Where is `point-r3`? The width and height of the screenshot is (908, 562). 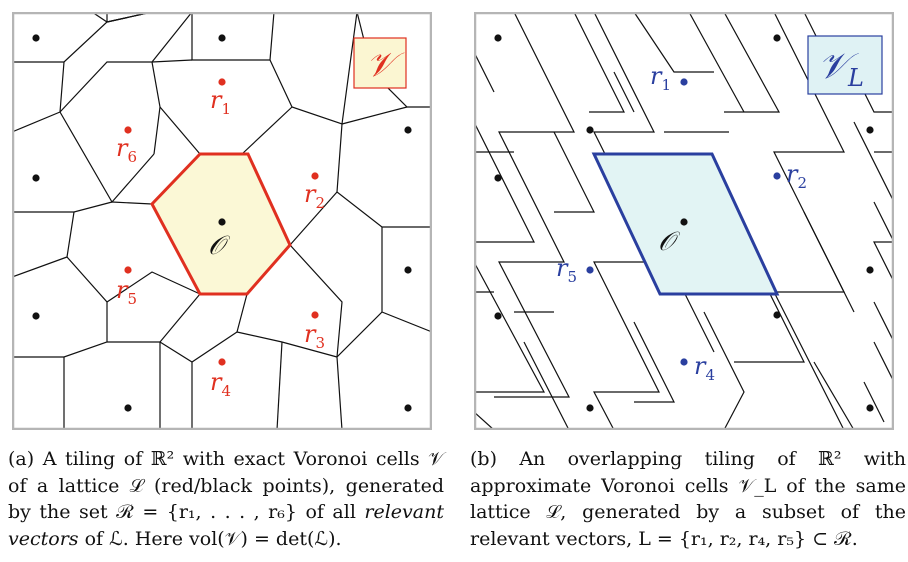 point-r3 is located at coordinates (315, 315).